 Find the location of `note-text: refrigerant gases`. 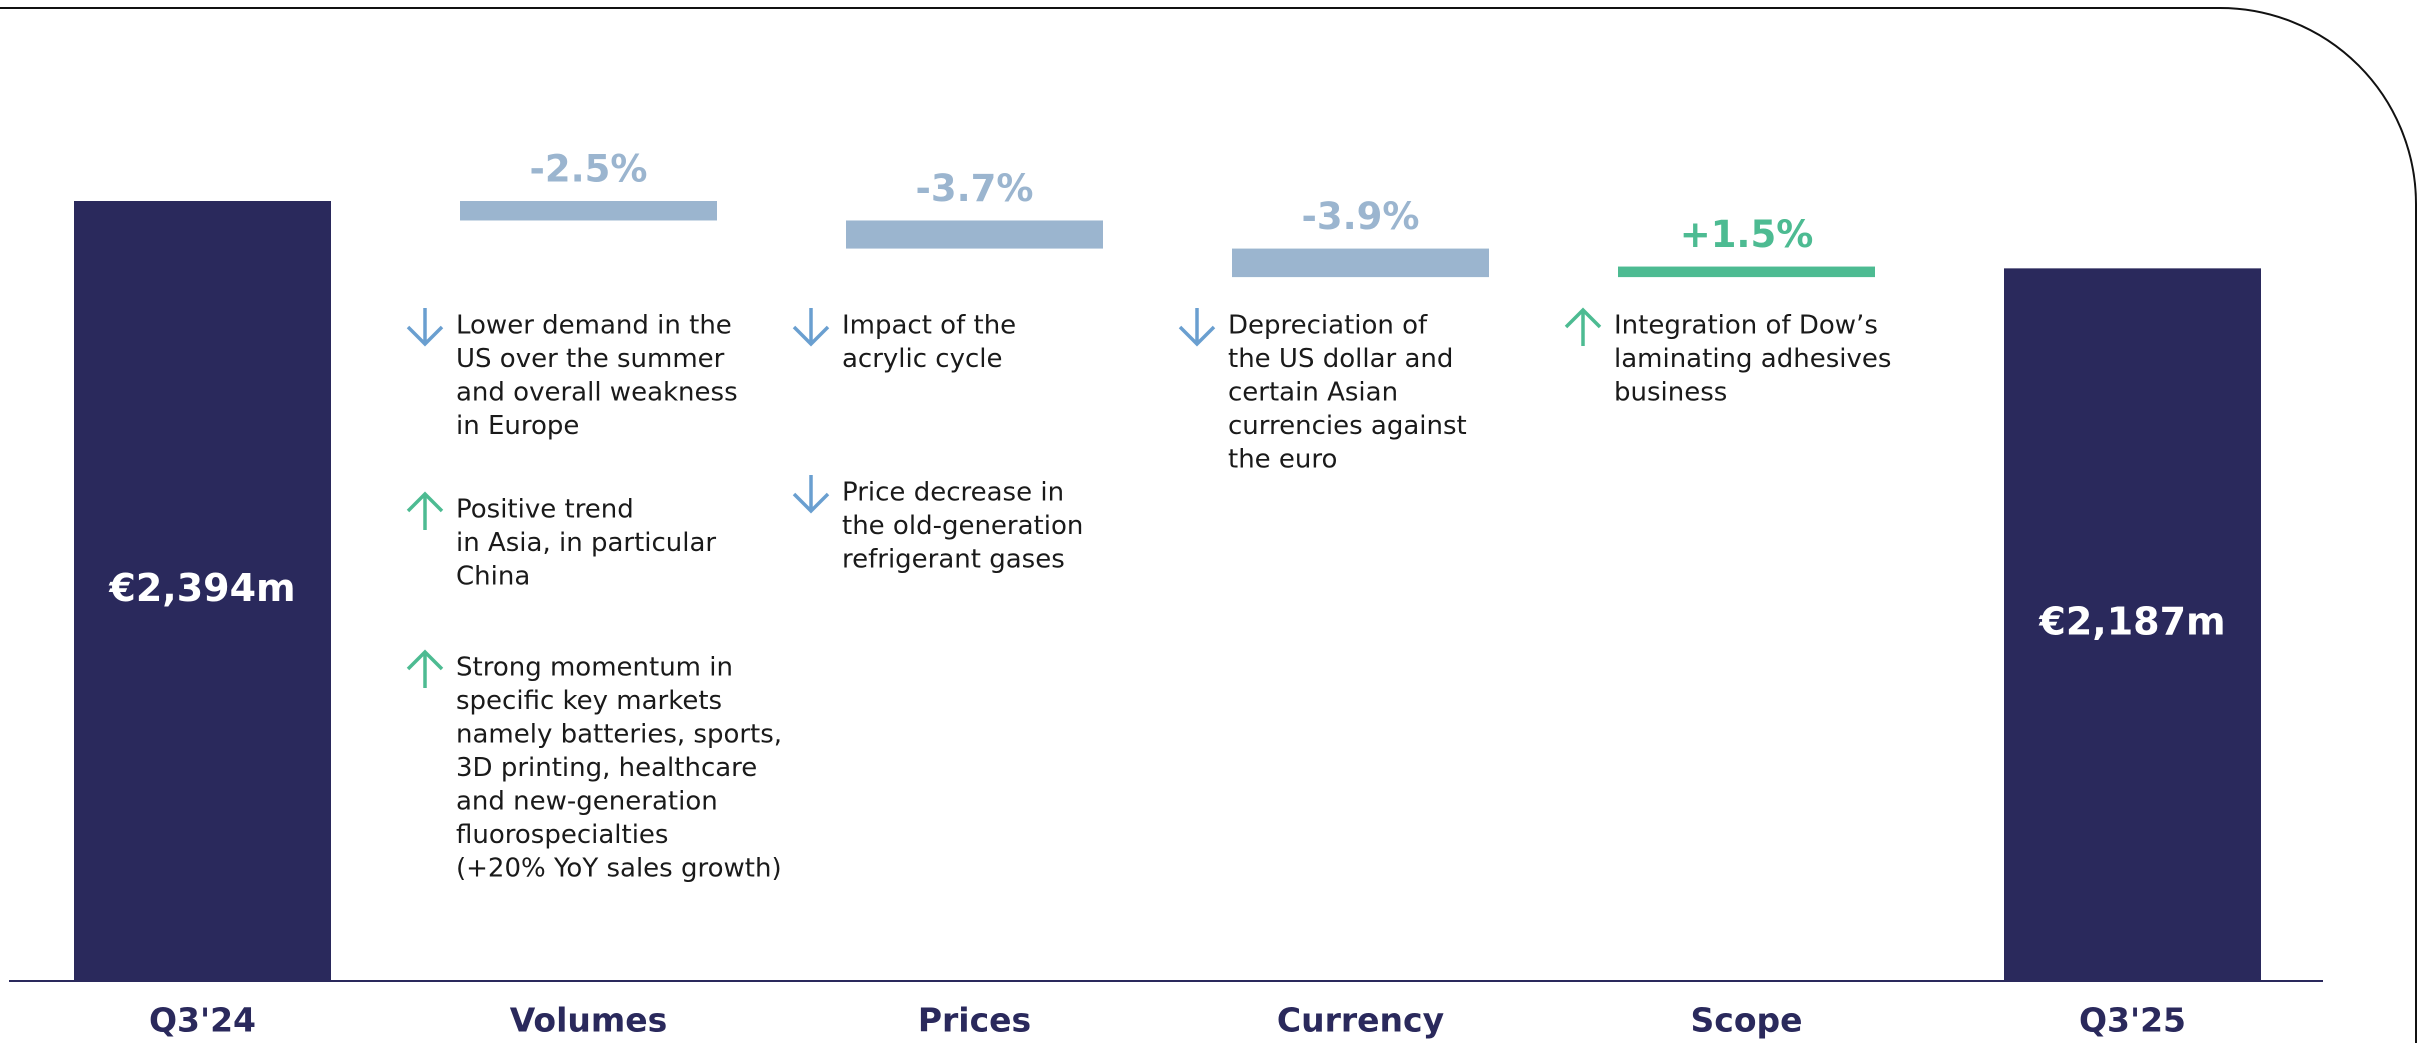

note-text: refrigerant gases is located at coordinates (953, 560).